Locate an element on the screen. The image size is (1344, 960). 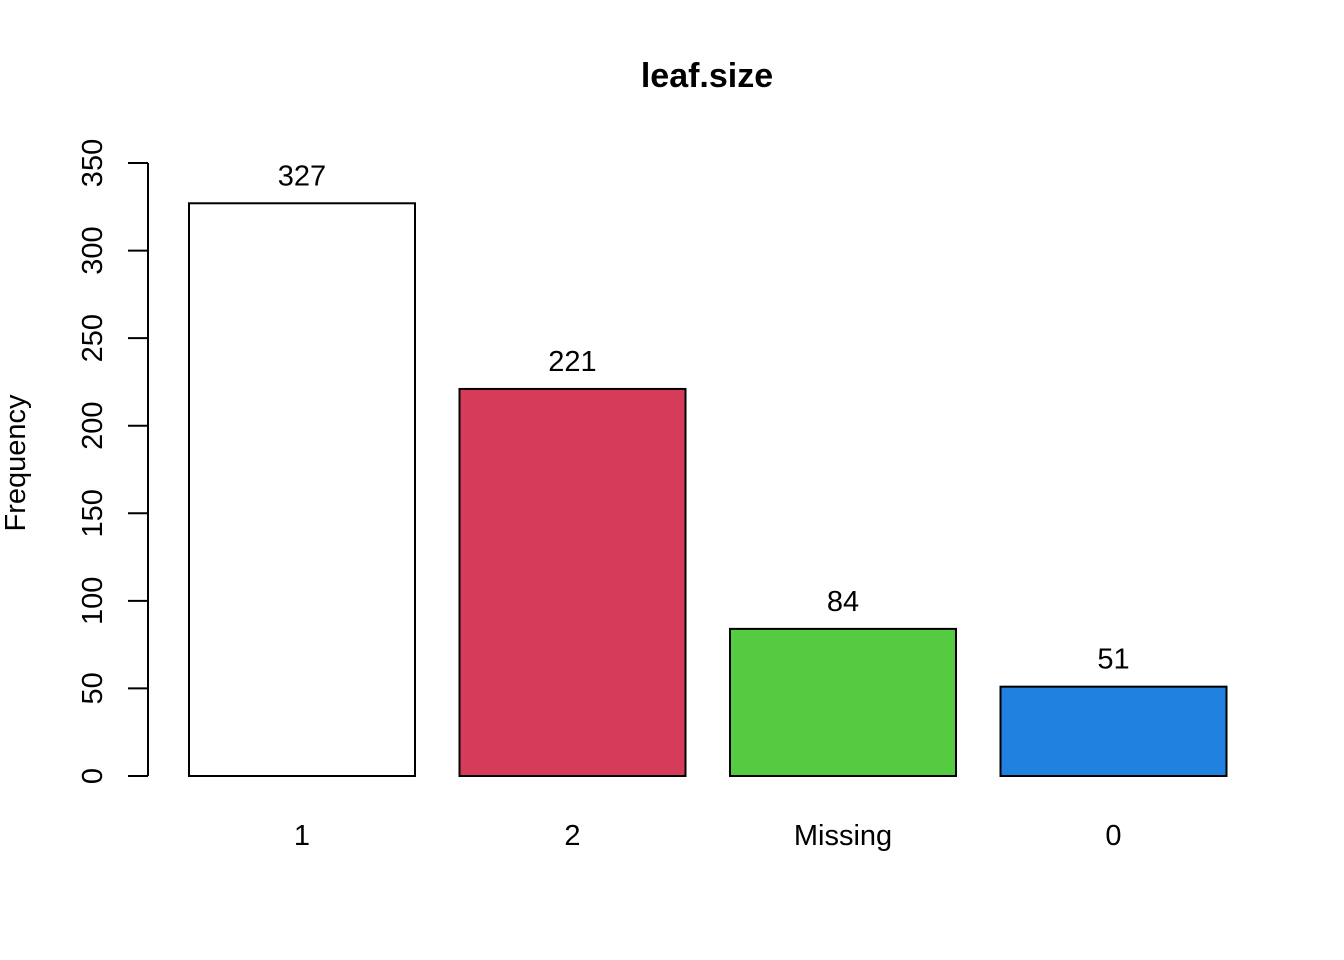
bar-missing is located at coordinates (843, 702).